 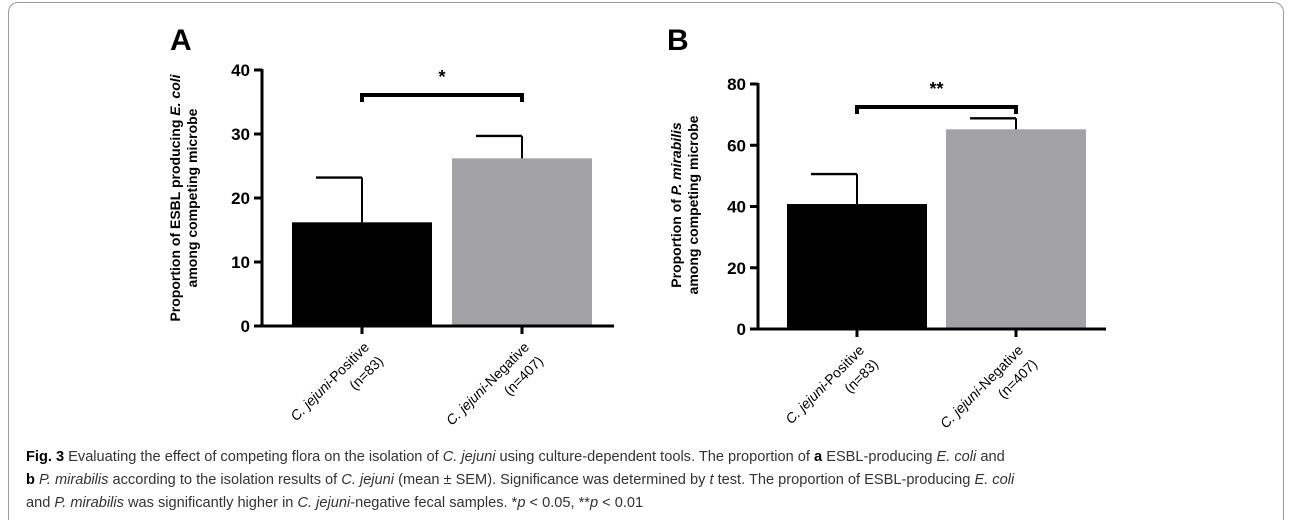 I want to click on caption-text: test. The proportion of ESBL-producing, so click(x=844, y=480).